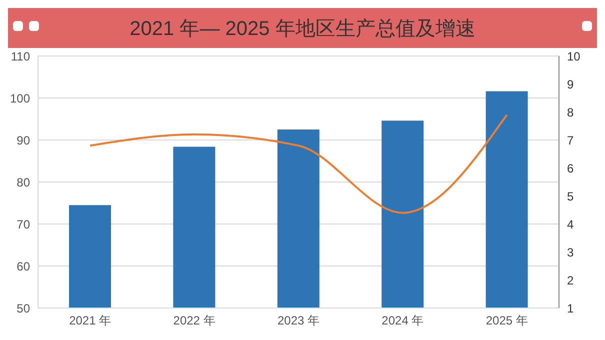 The width and height of the screenshot is (605, 340). What do you see at coordinates (570, 84) in the screenshot?
I see `y2-tick-label: 9` at bounding box center [570, 84].